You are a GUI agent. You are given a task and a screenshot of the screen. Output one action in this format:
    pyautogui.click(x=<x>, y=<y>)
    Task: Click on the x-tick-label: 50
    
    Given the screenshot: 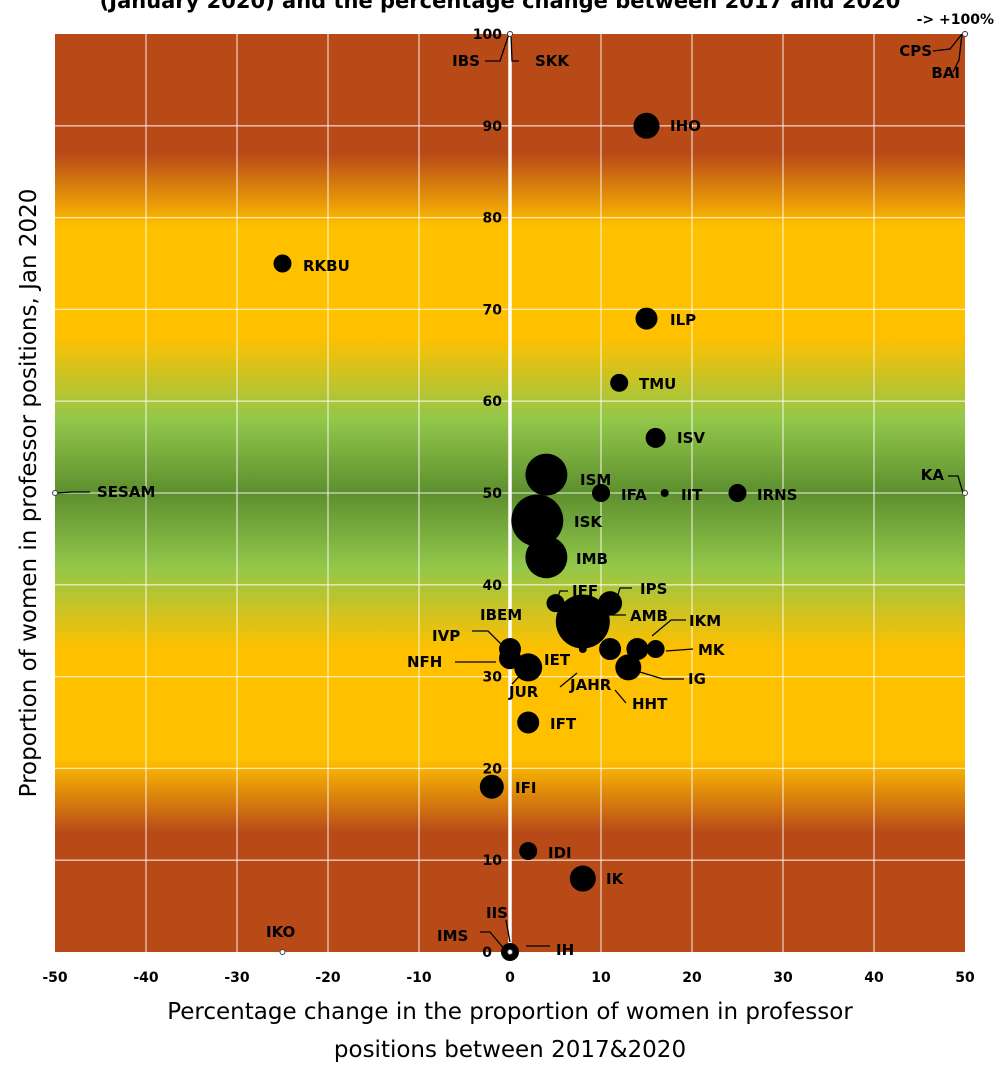 What is the action you would take?
    pyautogui.click(x=965, y=978)
    